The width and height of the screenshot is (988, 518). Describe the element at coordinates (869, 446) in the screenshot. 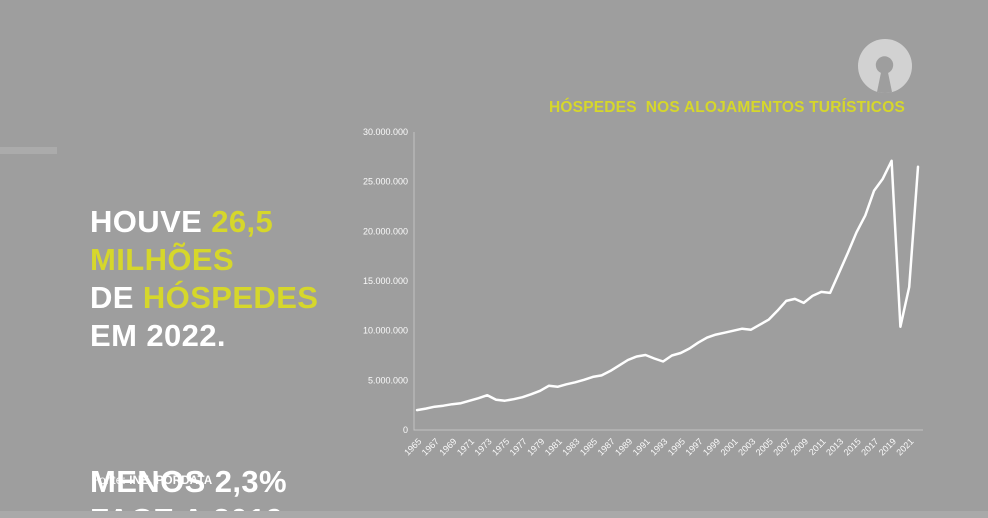

I see `x-tick-label: 2017` at that location.